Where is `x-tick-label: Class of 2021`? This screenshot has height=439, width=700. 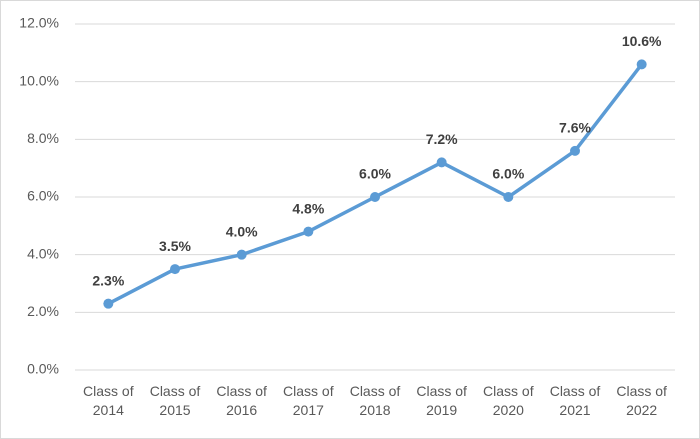
x-tick-label: Class of 2021 is located at coordinates (575, 400).